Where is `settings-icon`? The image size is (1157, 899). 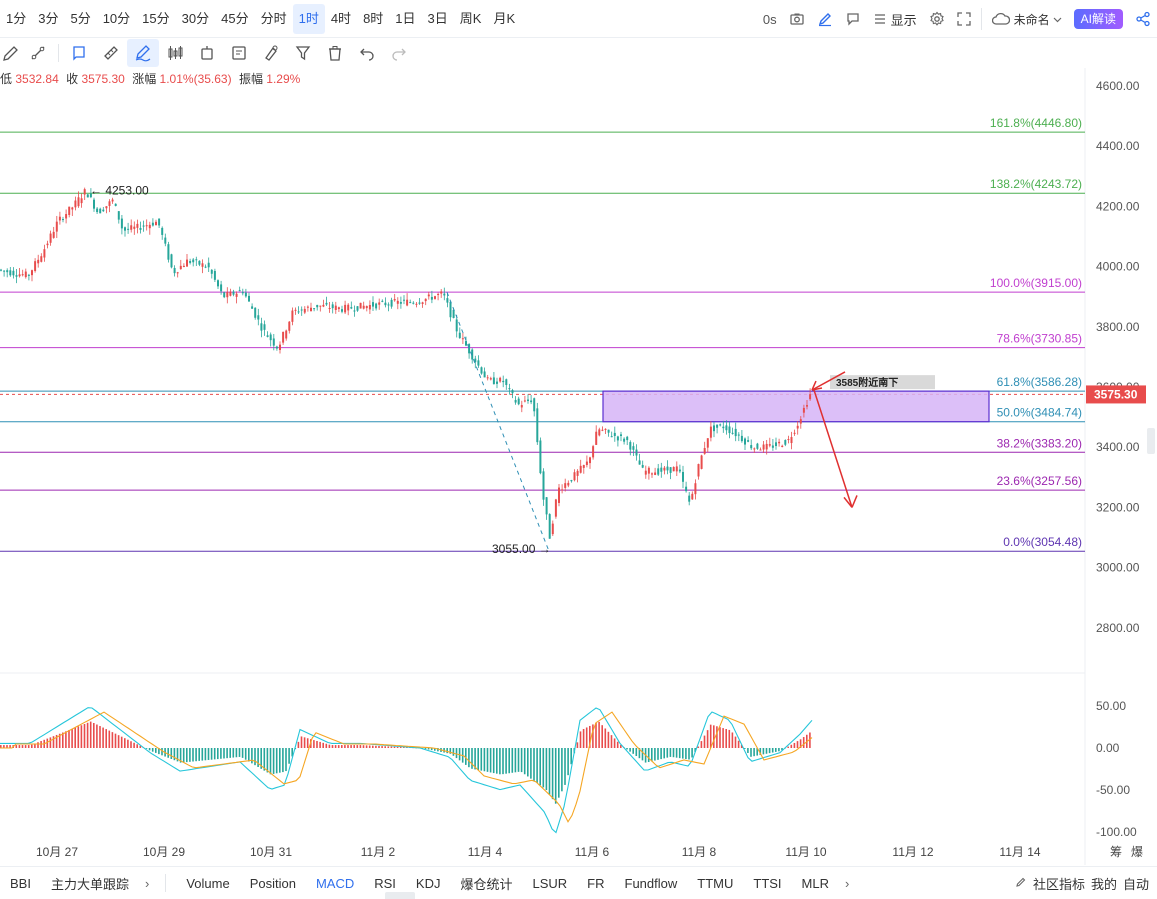 settings-icon is located at coordinates (937, 19).